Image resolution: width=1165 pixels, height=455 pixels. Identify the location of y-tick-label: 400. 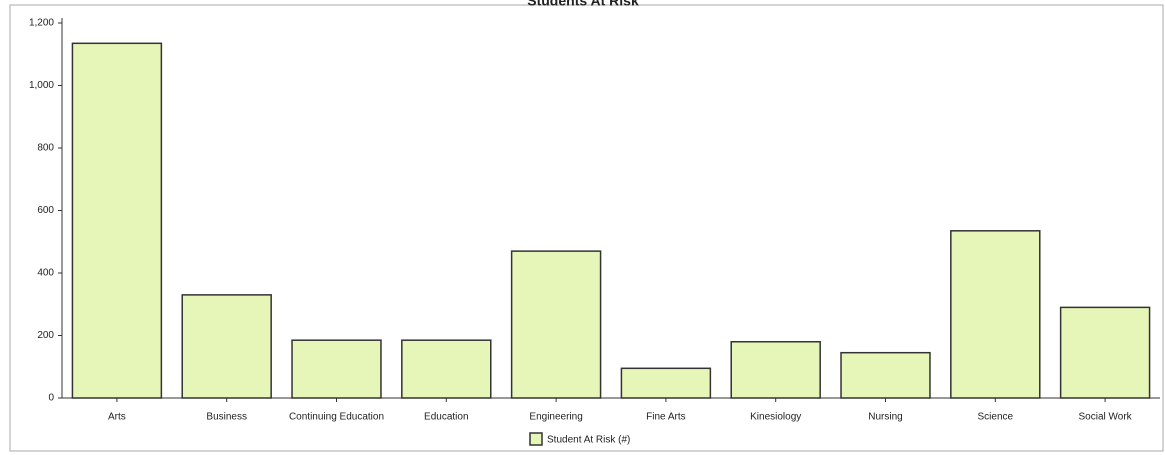
(45, 273).